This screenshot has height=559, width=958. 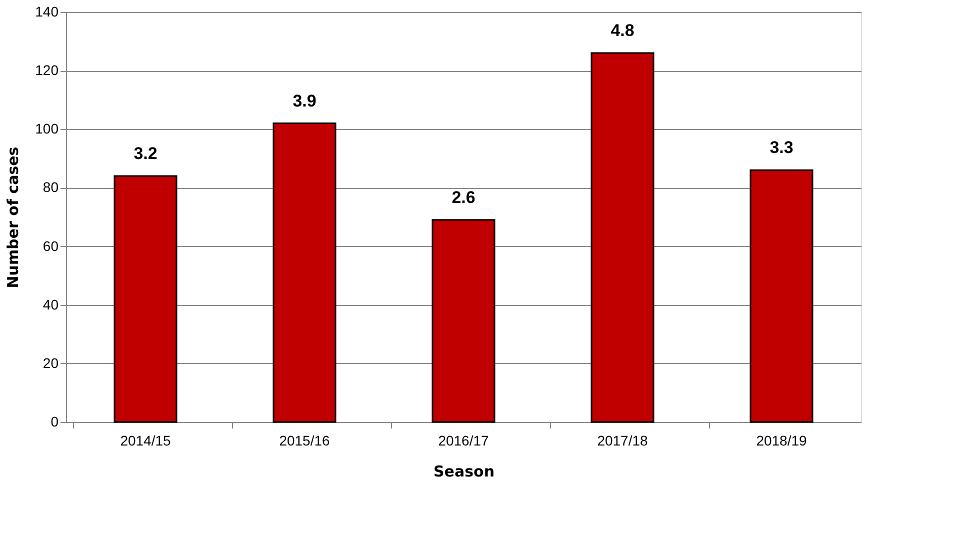 What do you see at coordinates (13, 217) in the screenshot?
I see `y-axis-title: Number of cases` at bounding box center [13, 217].